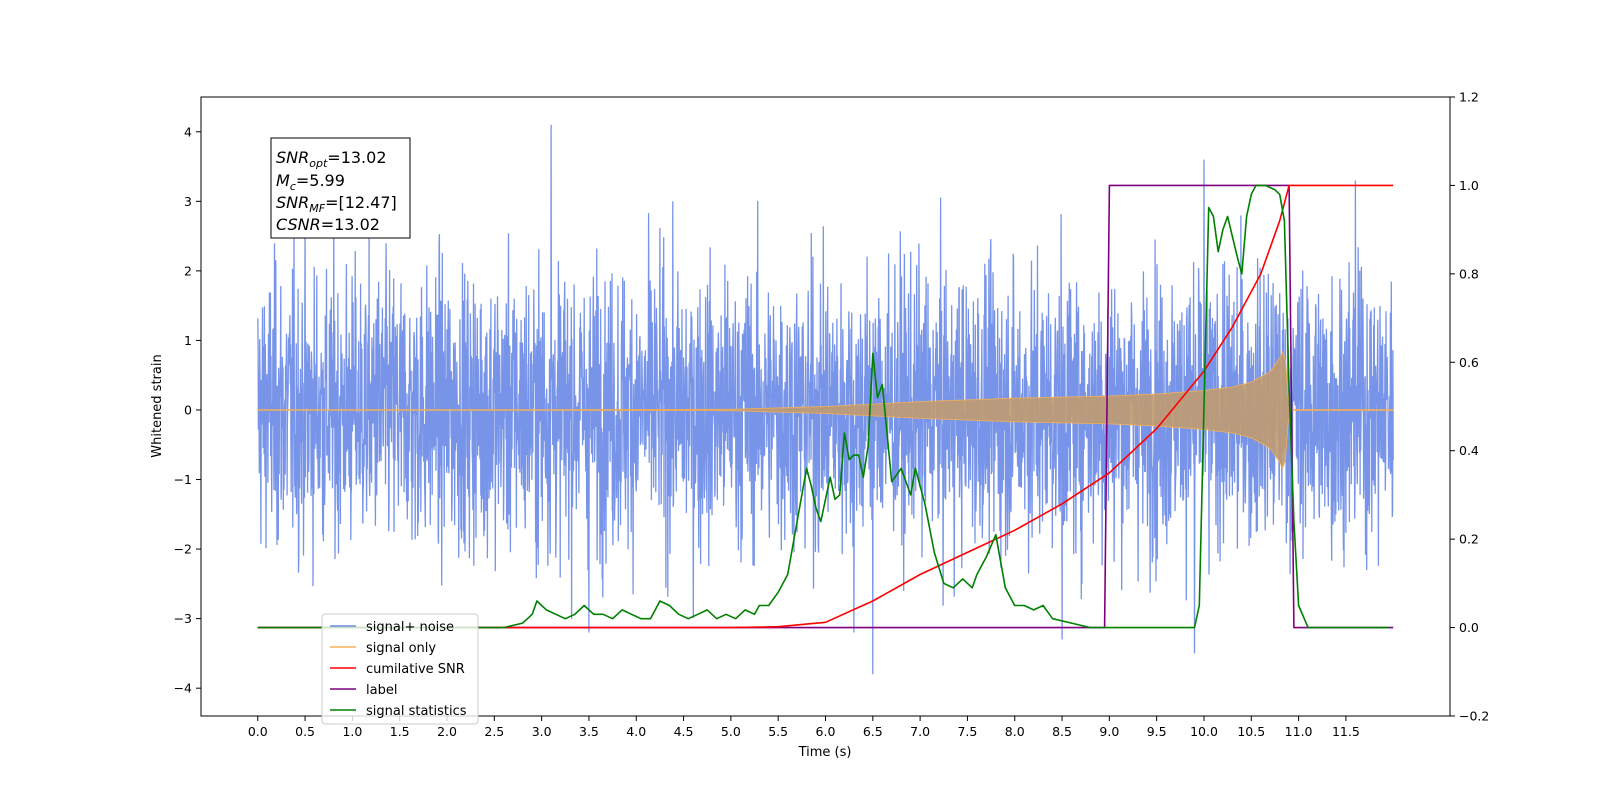 The image size is (1600, 800). What do you see at coordinates (356, 157) in the screenshot?
I see `annotation-snr-opt-value: =13.02` at bounding box center [356, 157].